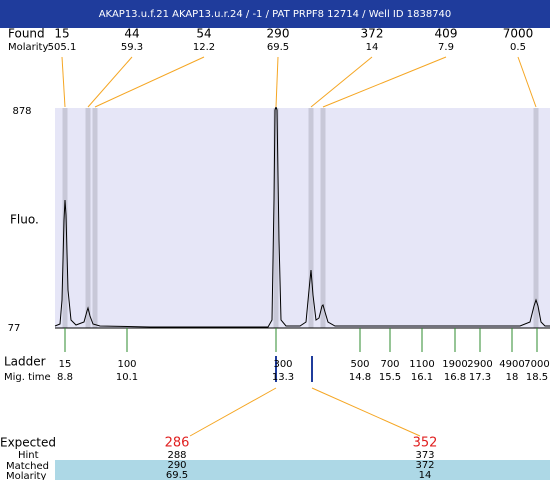 The height and width of the screenshot is (480, 550). What do you see at coordinates (446, 47) in the screenshot?
I see `peak-molarity: 7.9` at bounding box center [446, 47].